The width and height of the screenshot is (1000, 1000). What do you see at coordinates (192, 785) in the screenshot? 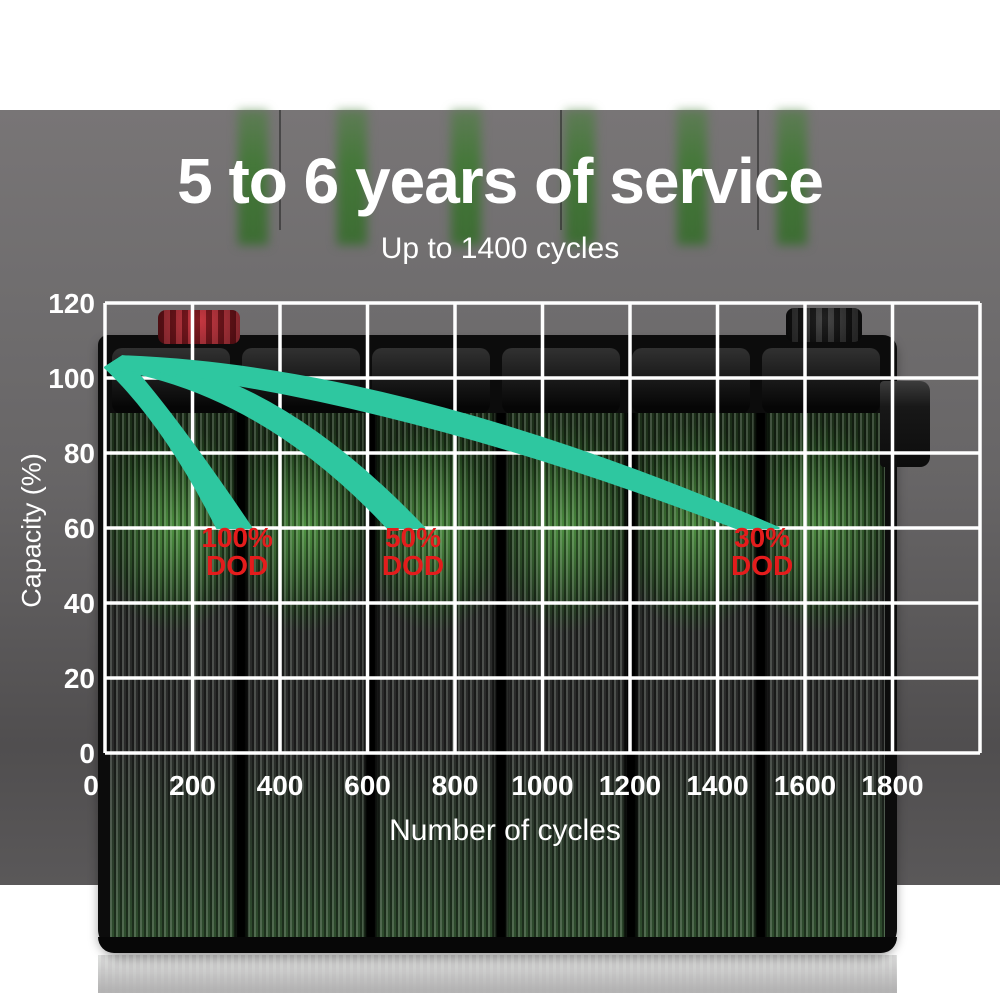
I see `x-tick-label: 200` at bounding box center [192, 785].